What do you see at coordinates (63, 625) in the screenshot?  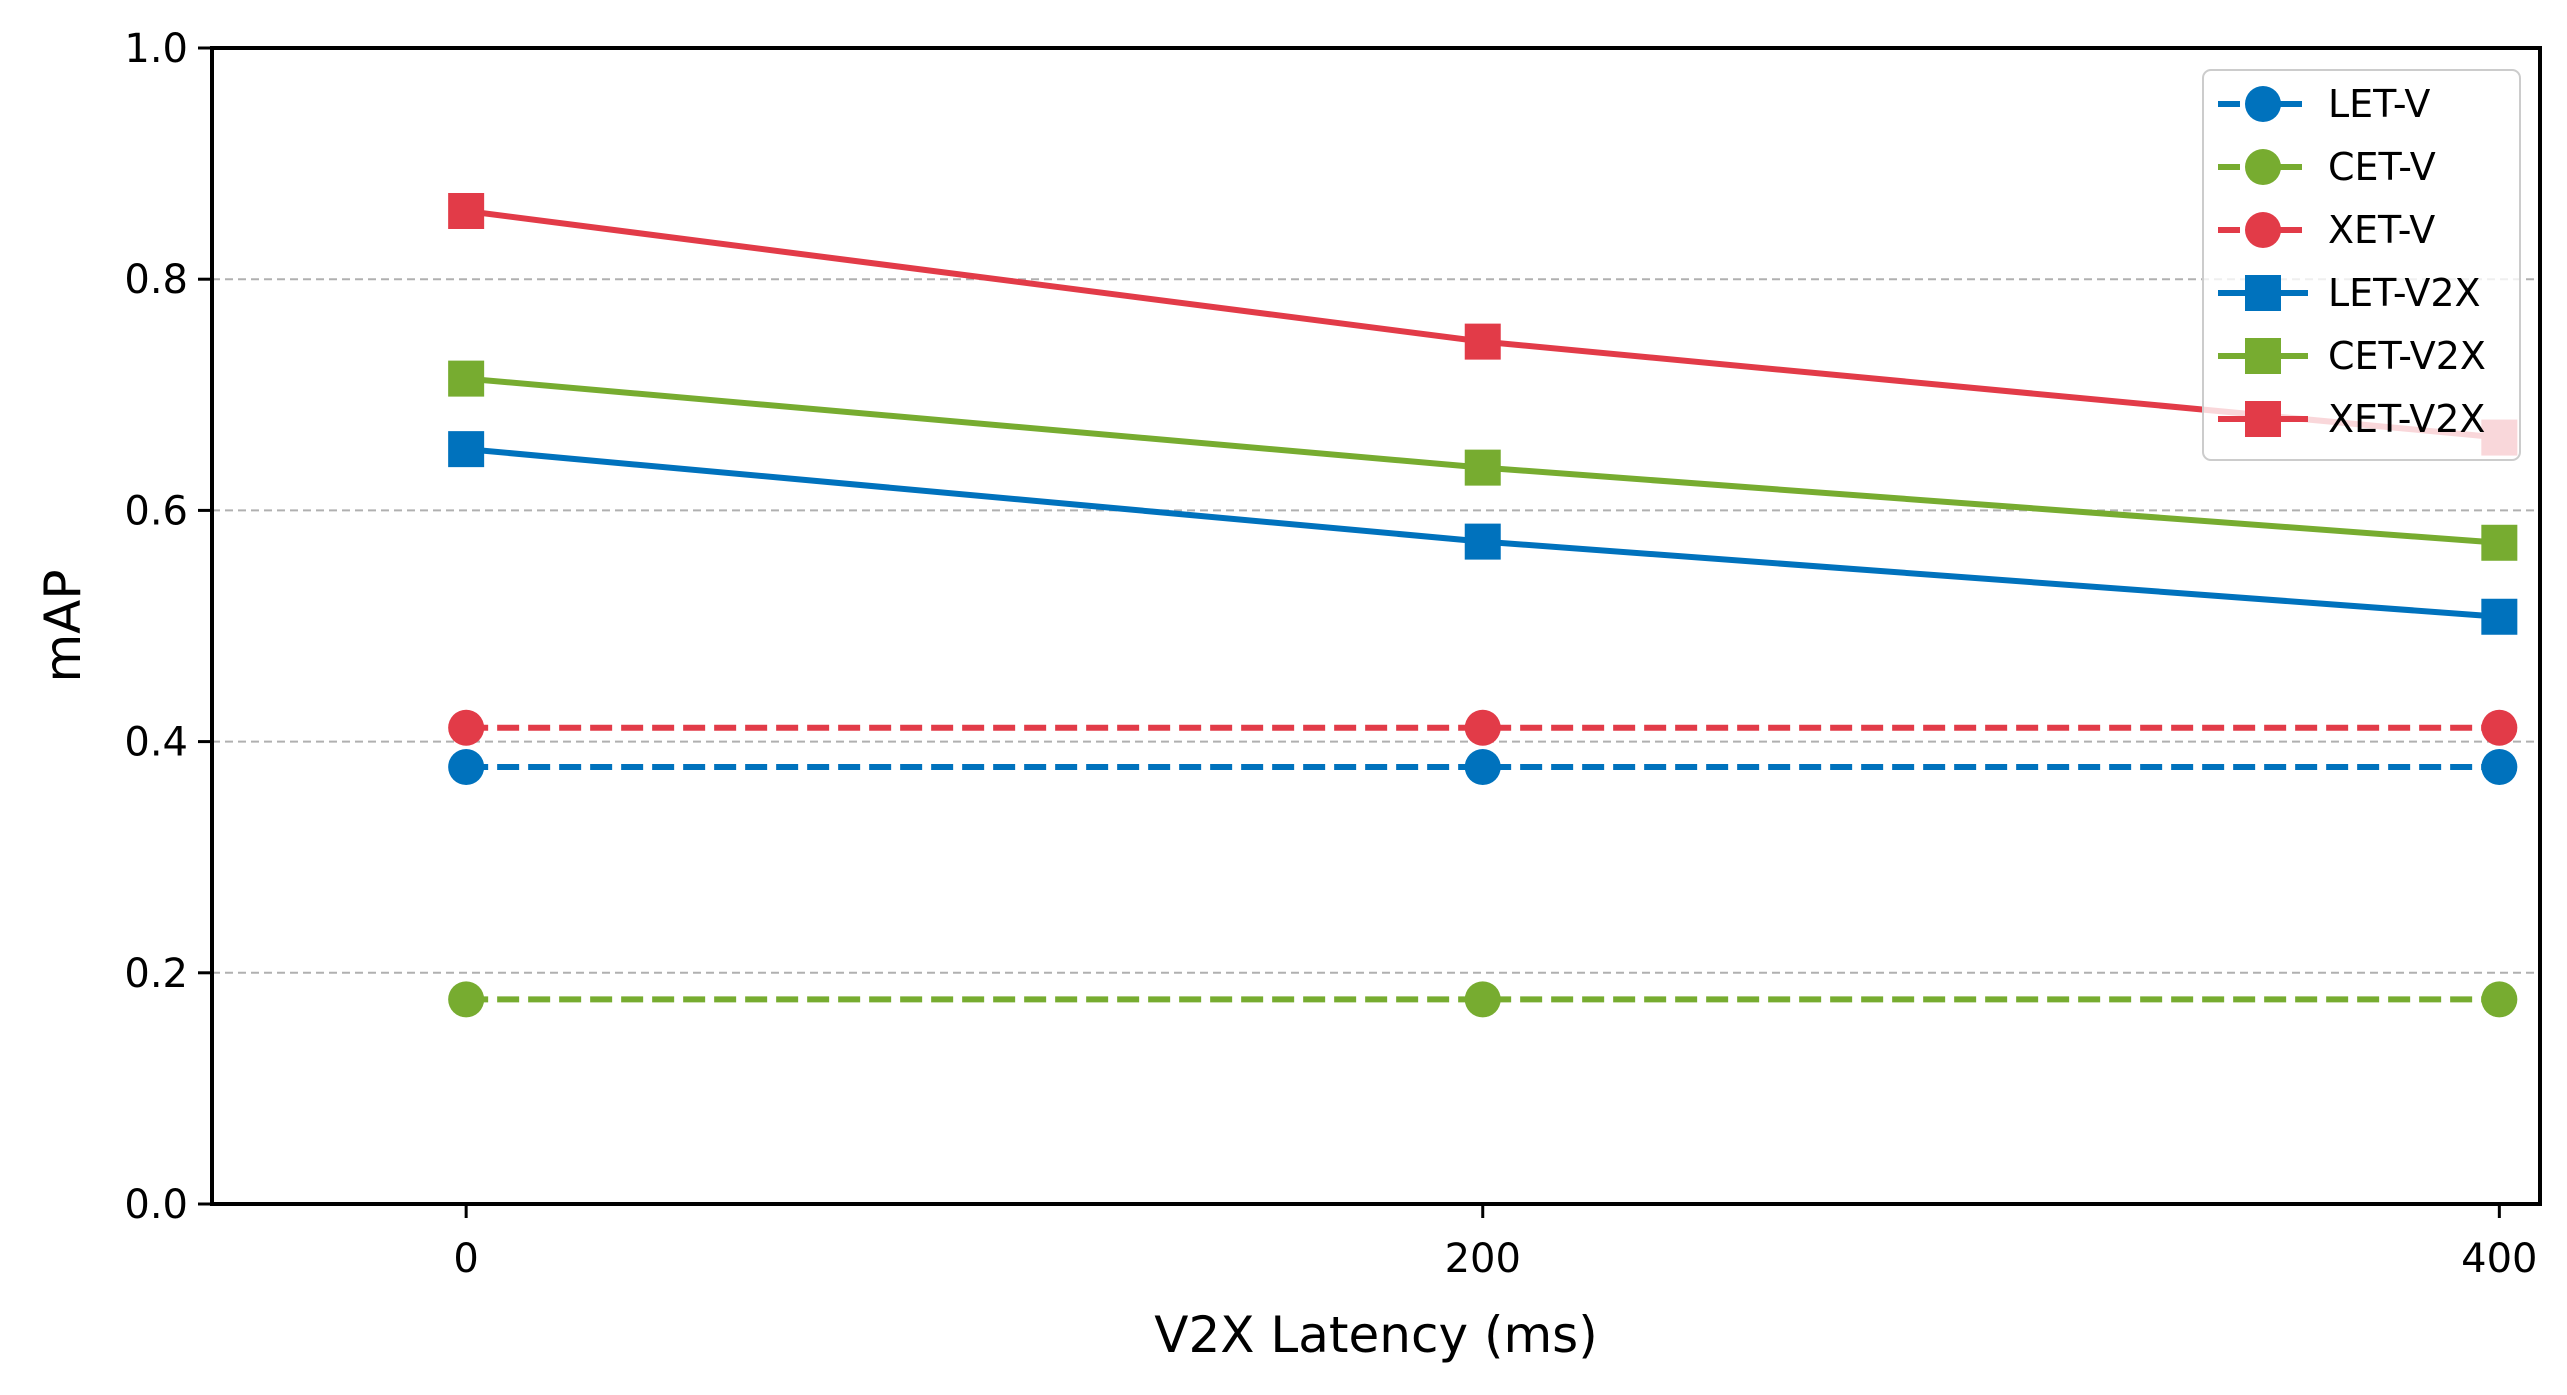 I see `y-axis-title: mAP` at bounding box center [63, 625].